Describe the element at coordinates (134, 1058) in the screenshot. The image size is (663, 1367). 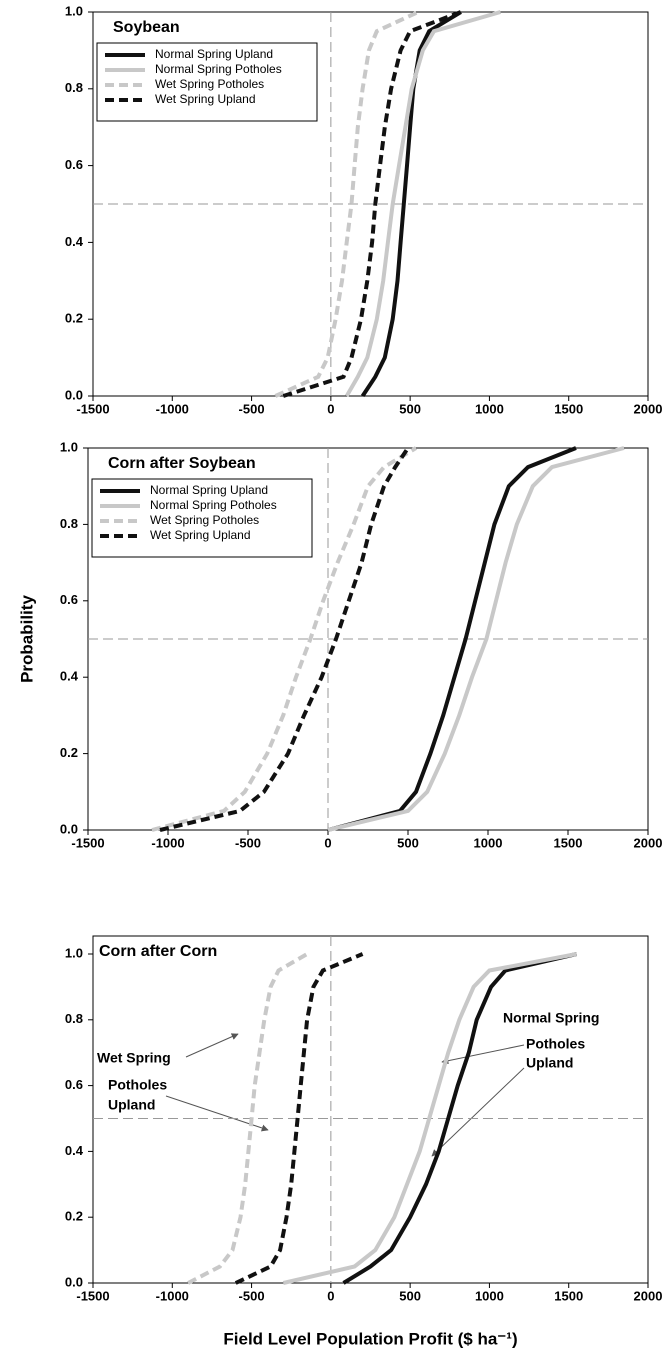
I see `annotation: Wet Spring` at that location.